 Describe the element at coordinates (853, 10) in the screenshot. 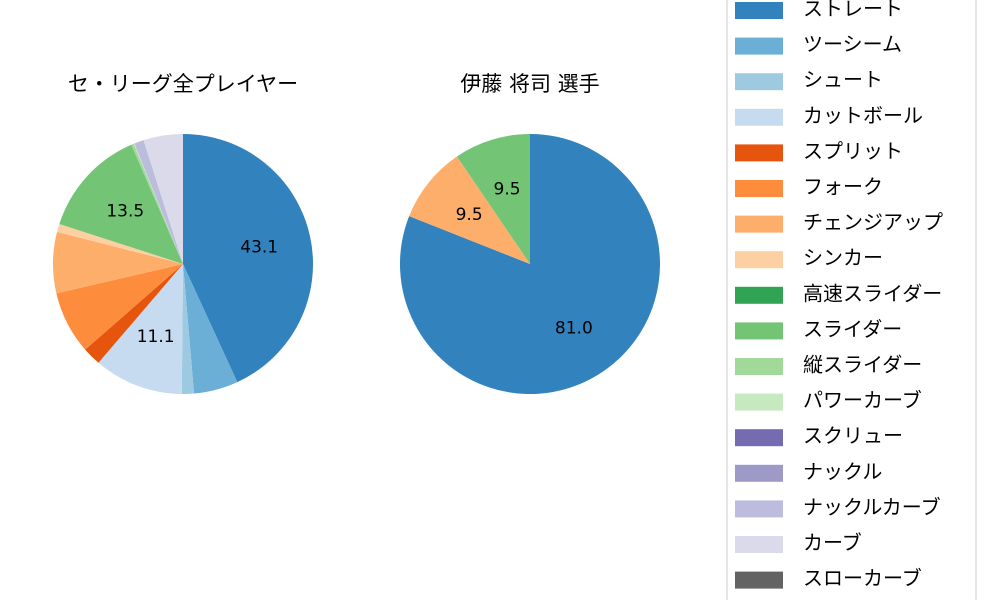

I see `legend-label: ストレート` at that location.